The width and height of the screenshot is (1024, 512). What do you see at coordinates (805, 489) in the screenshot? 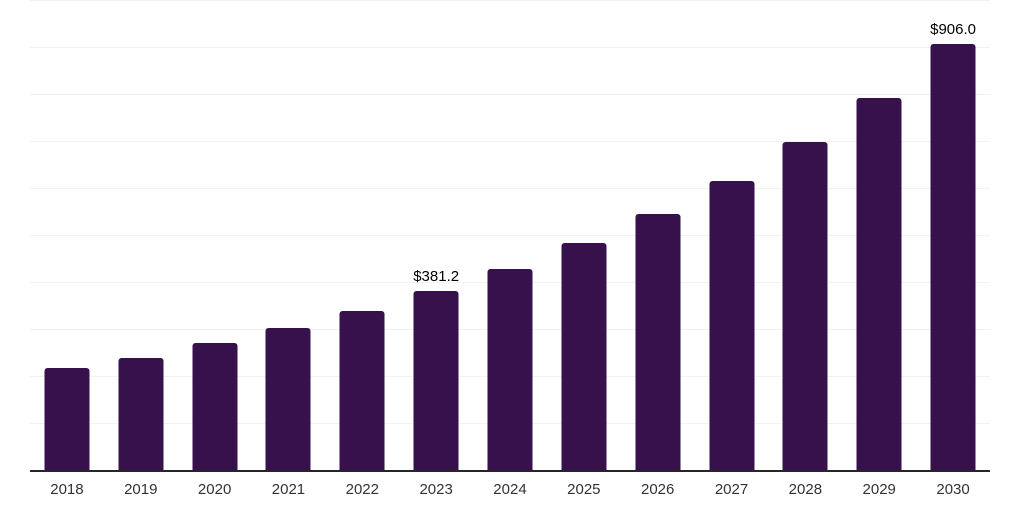
I see `x-tick-label-2028: 2028` at bounding box center [805, 489].